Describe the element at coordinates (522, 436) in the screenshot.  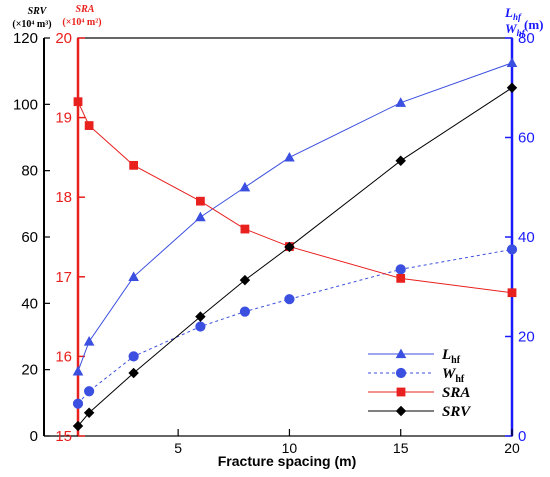
I see `lw-tick-label: 0` at that location.